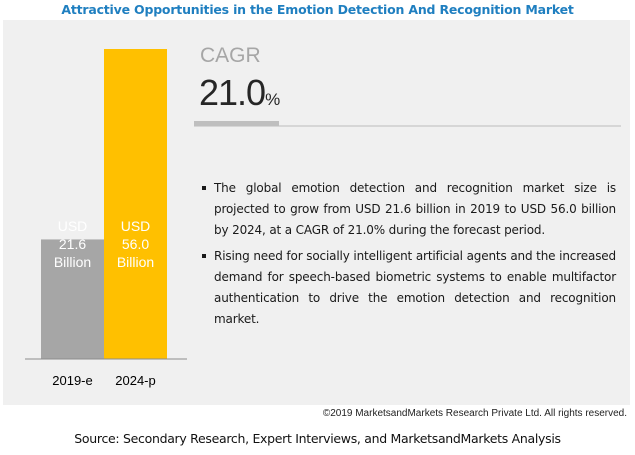 The image size is (635, 455). Describe the element at coordinates (232, 92) in the screenshot. I see `cagr-number: 21.0` at that location.